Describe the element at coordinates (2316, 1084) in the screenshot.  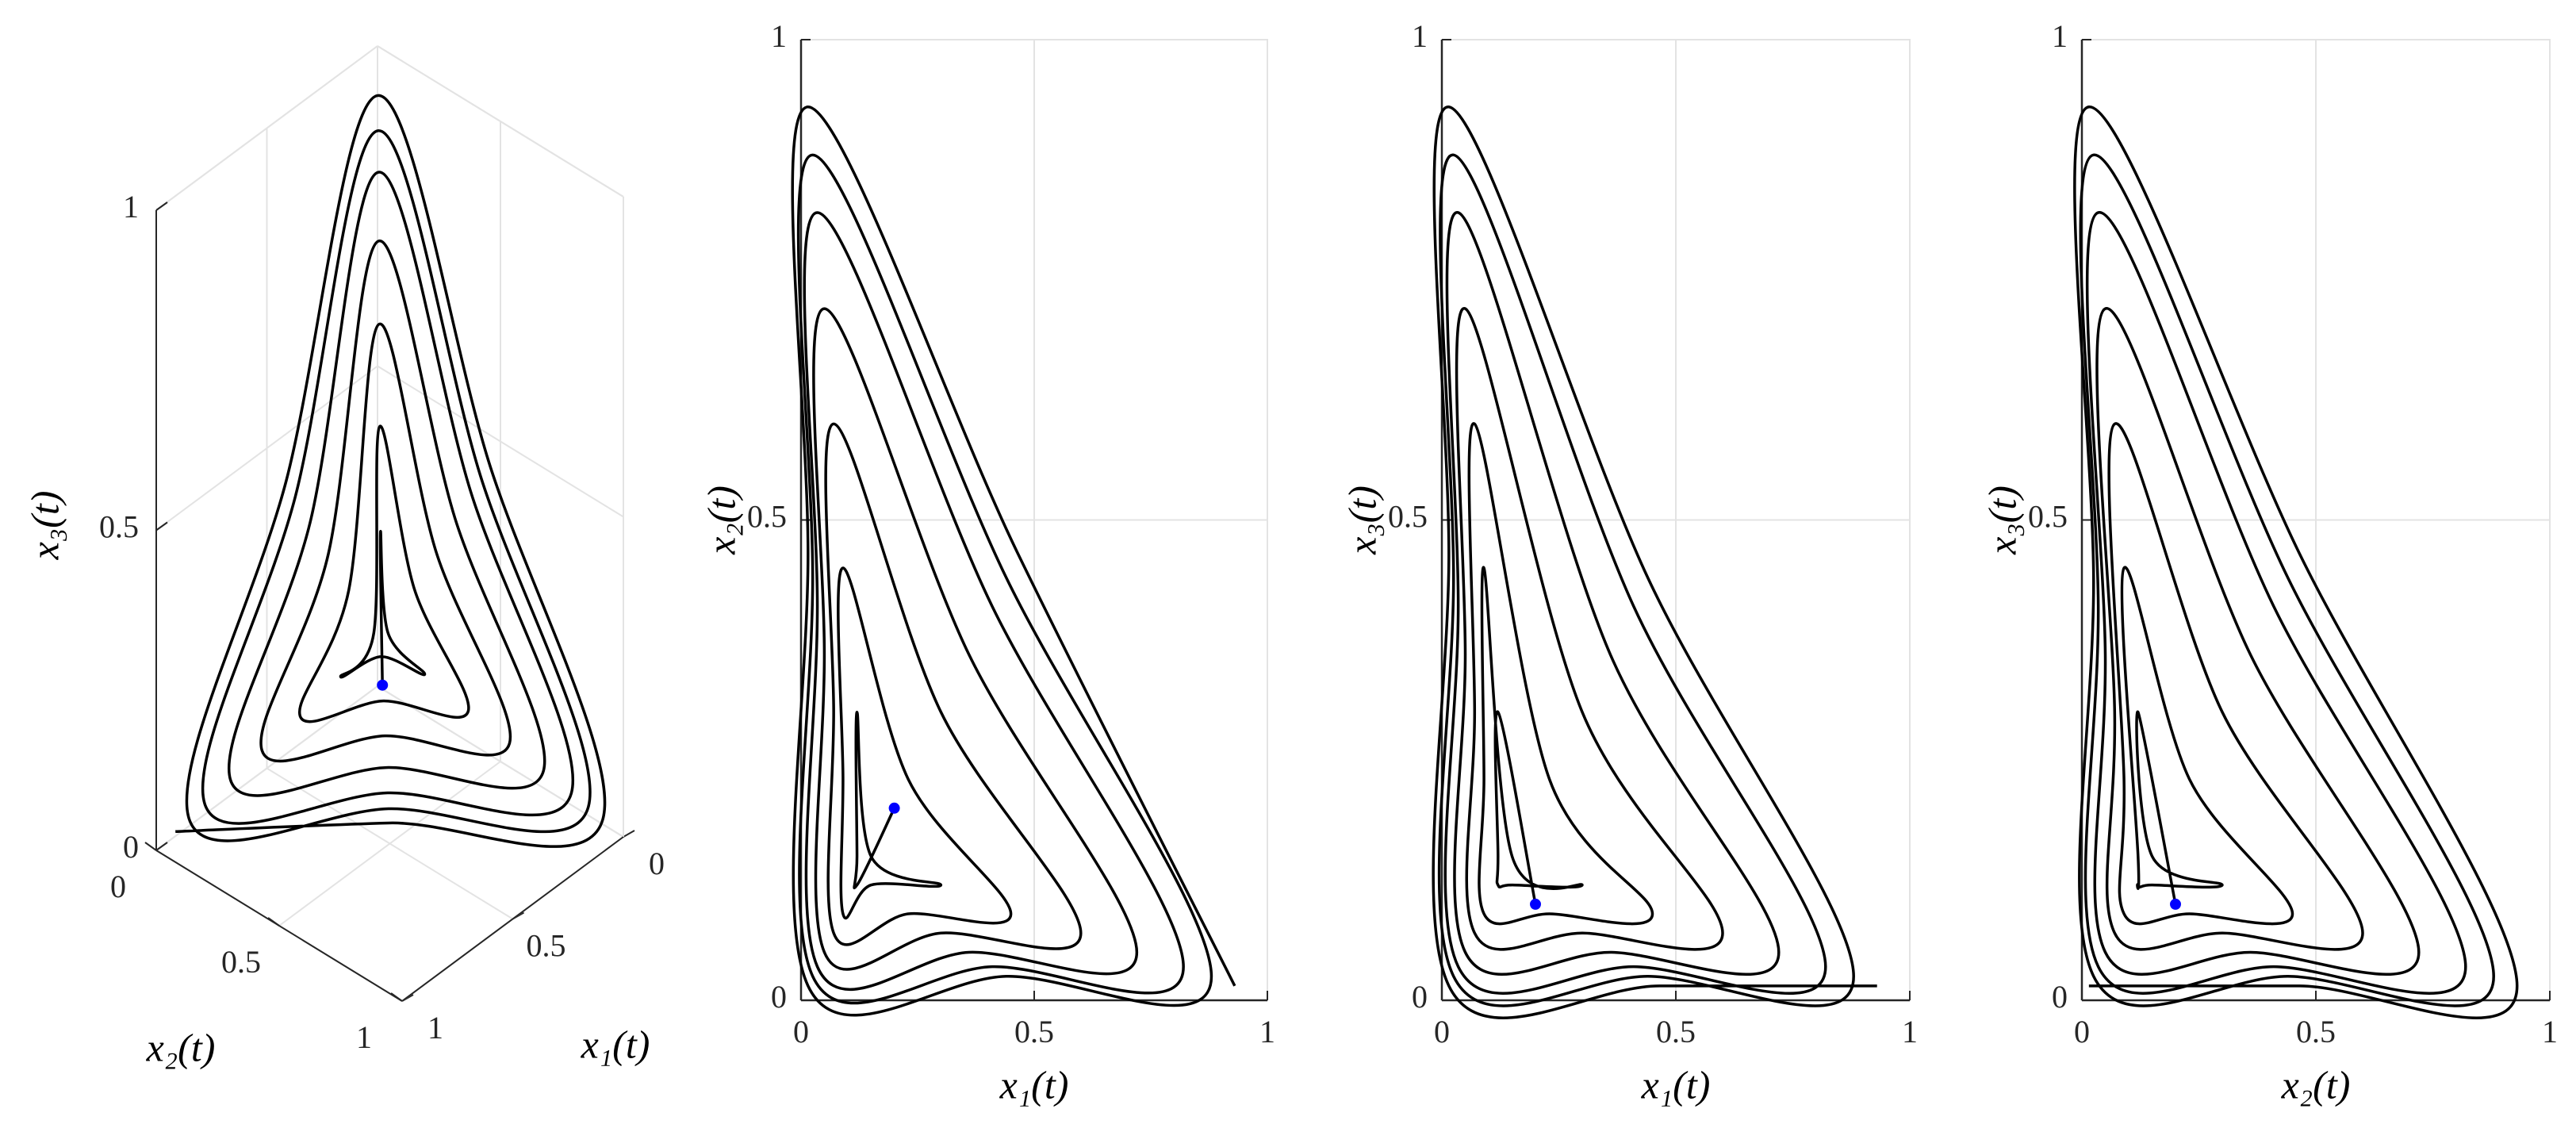
I see `x-axis-label: x₂(t)` at that location.